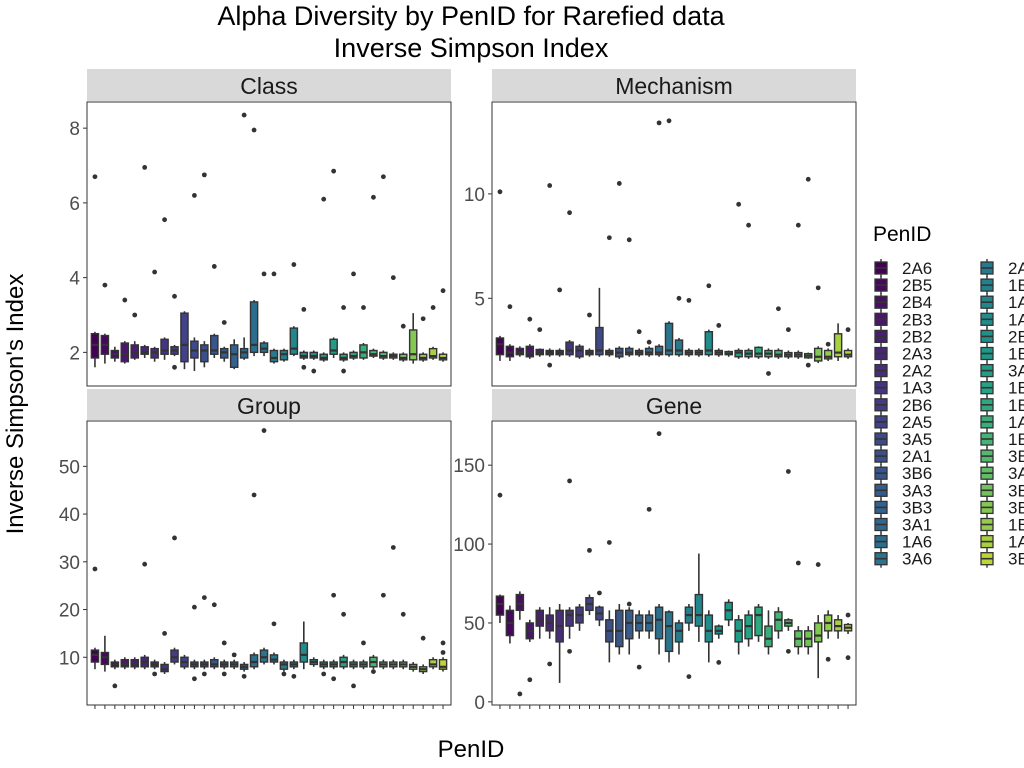 This screenshot has height=768, width=1024. I want to click on box-1B6, so click(353, 674).